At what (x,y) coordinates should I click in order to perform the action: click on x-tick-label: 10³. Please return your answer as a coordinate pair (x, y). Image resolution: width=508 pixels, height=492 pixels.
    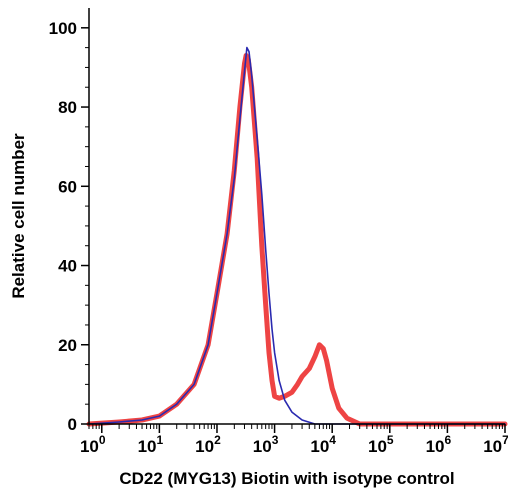
    Looking at the image, I should click on (266, 444).